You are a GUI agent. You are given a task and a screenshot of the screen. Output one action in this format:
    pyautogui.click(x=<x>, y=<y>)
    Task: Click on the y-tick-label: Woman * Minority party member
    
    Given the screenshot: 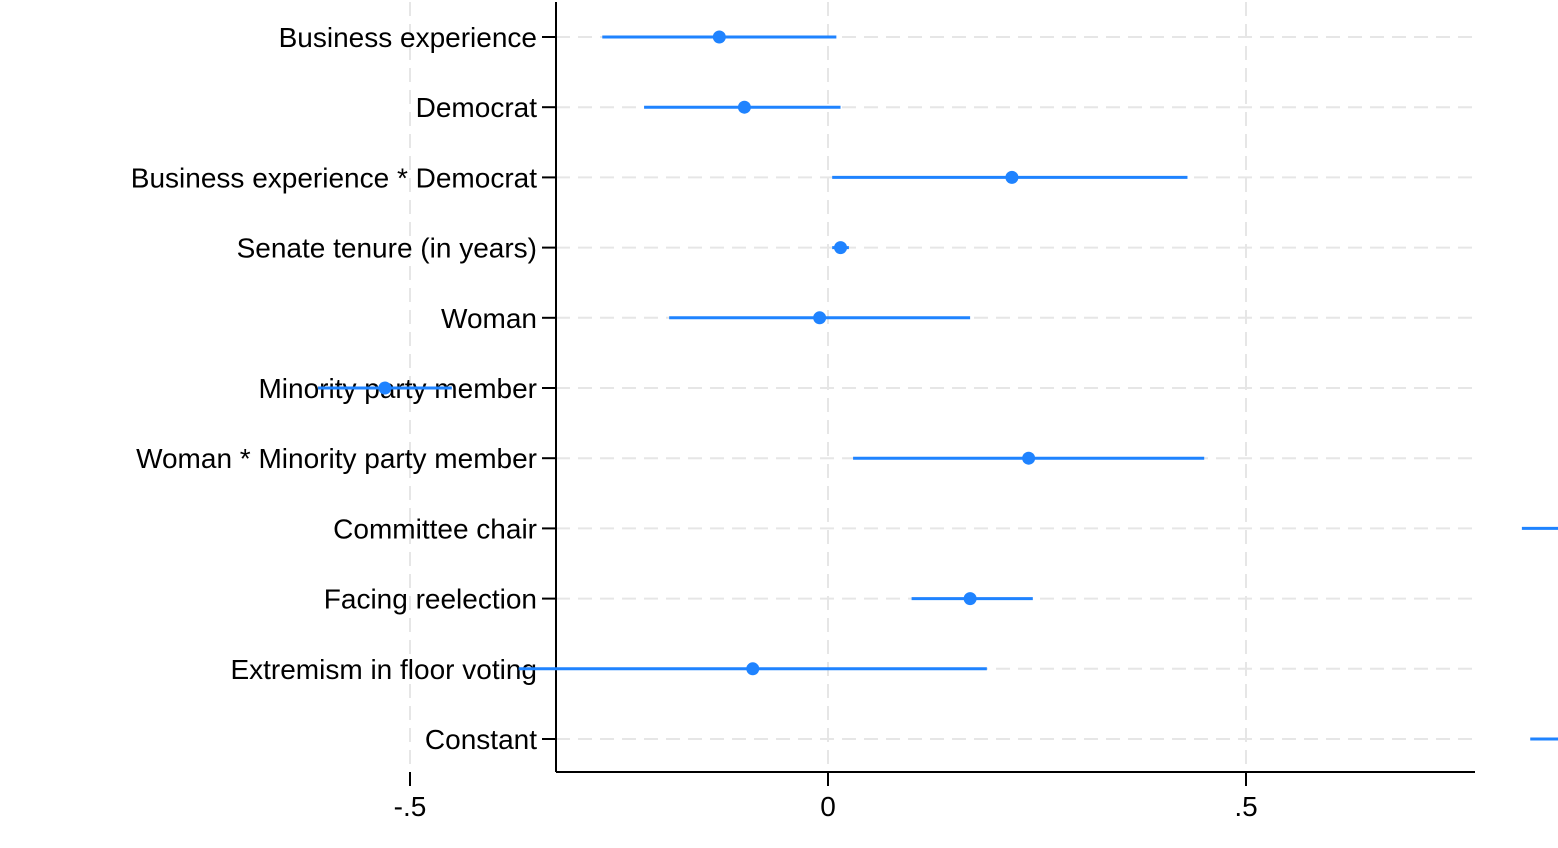 What is the action you would take?
    pyautogui.click(x=336, y=458)
    